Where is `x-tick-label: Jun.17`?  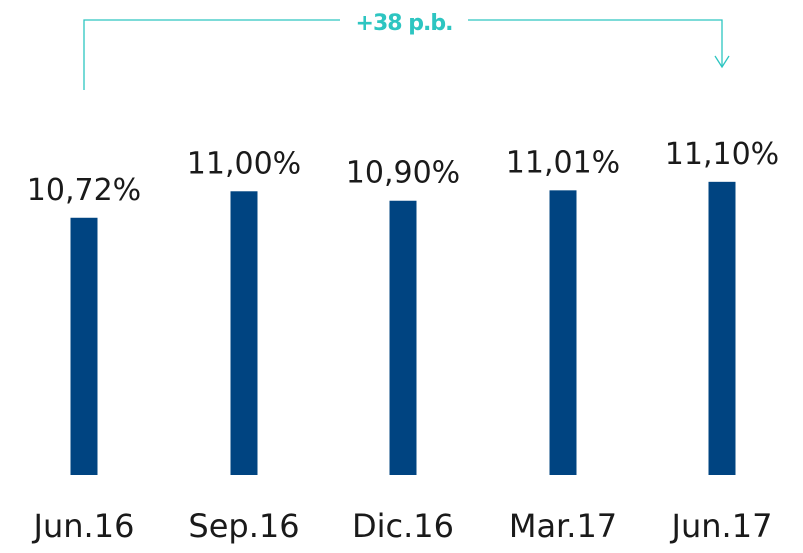
x-tick-label: Jun.17 is located at coordinates (721, 526).